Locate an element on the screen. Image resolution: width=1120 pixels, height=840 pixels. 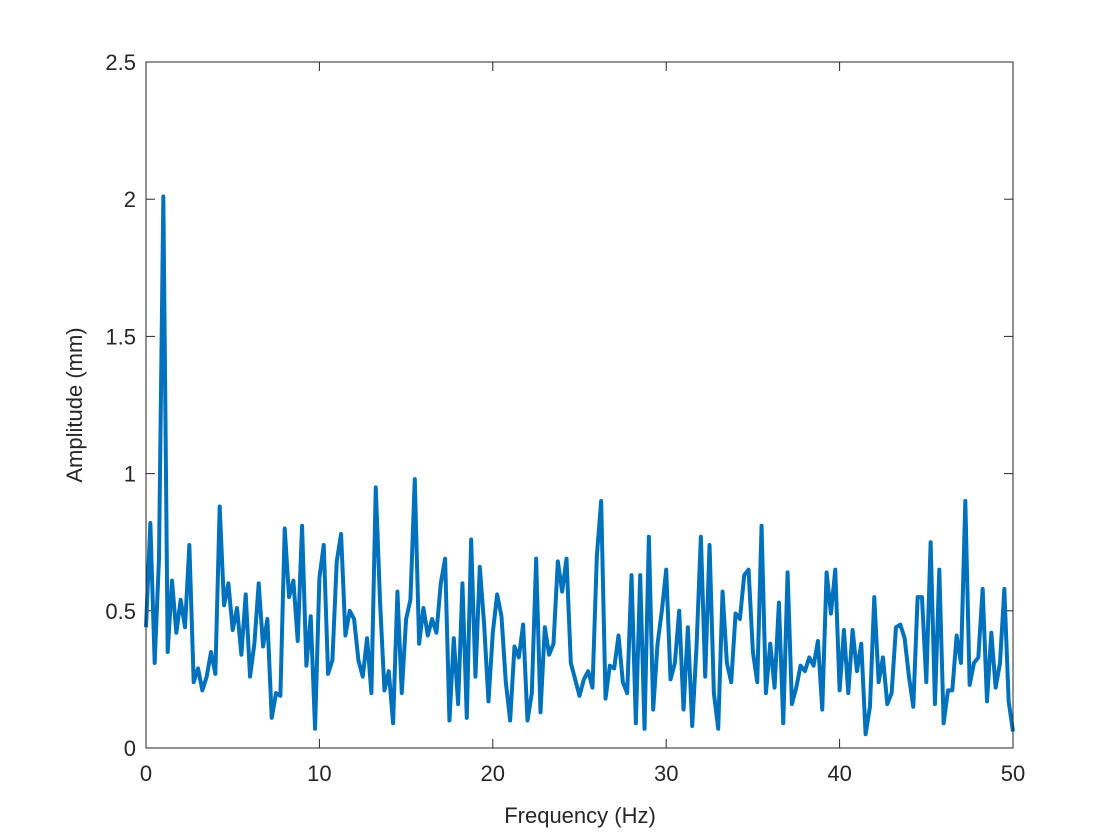
x-tick-label: 0 is located at coordinates (146, 773).